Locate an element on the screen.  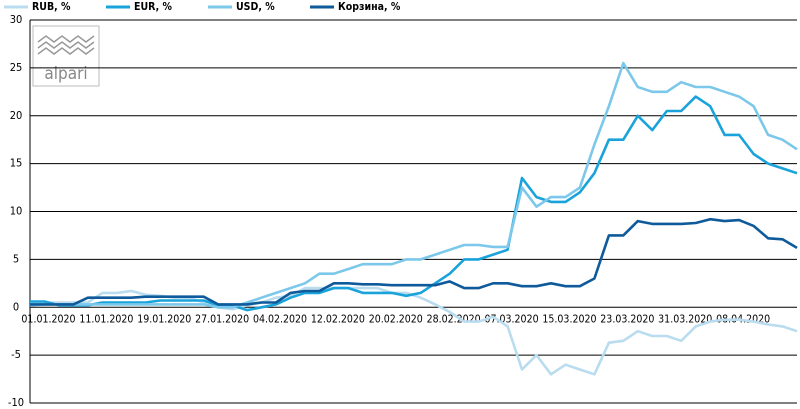
logo-waves is located at coordinates (66, 45).